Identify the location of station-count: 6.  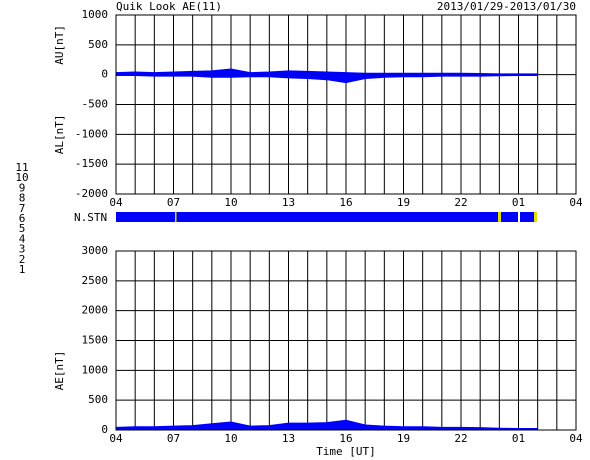
(22, 218).